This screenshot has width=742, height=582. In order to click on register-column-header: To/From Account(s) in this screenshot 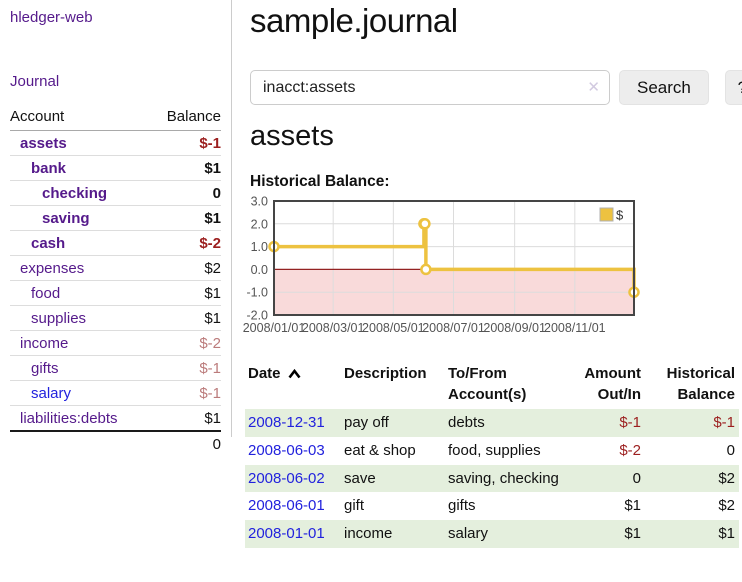, I will do `click(487, 384)`.